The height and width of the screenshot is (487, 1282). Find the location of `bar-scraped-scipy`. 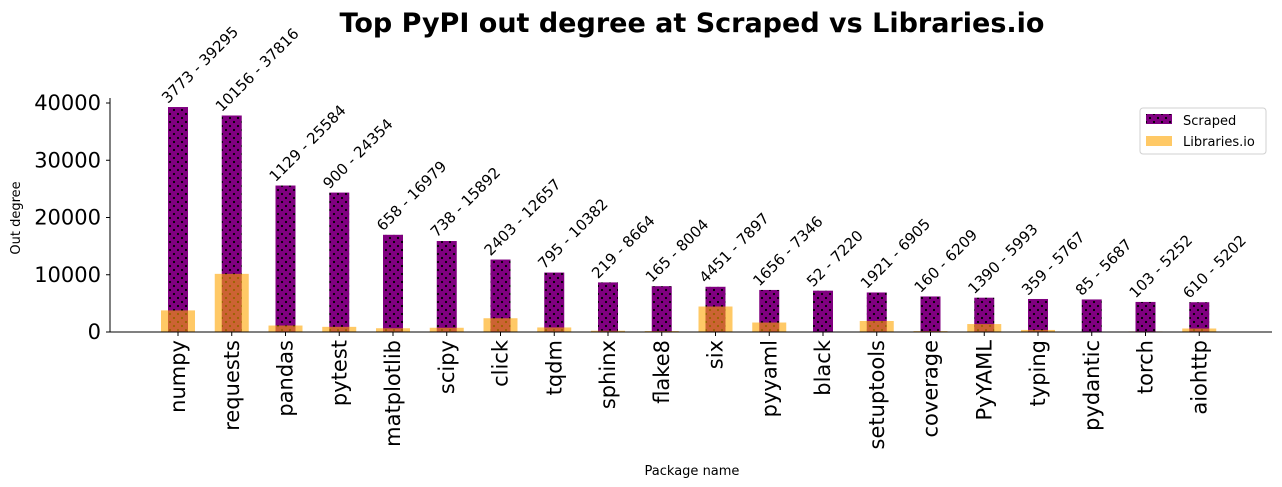

bar-scraped-scipy is located at coordinates (446, 286).